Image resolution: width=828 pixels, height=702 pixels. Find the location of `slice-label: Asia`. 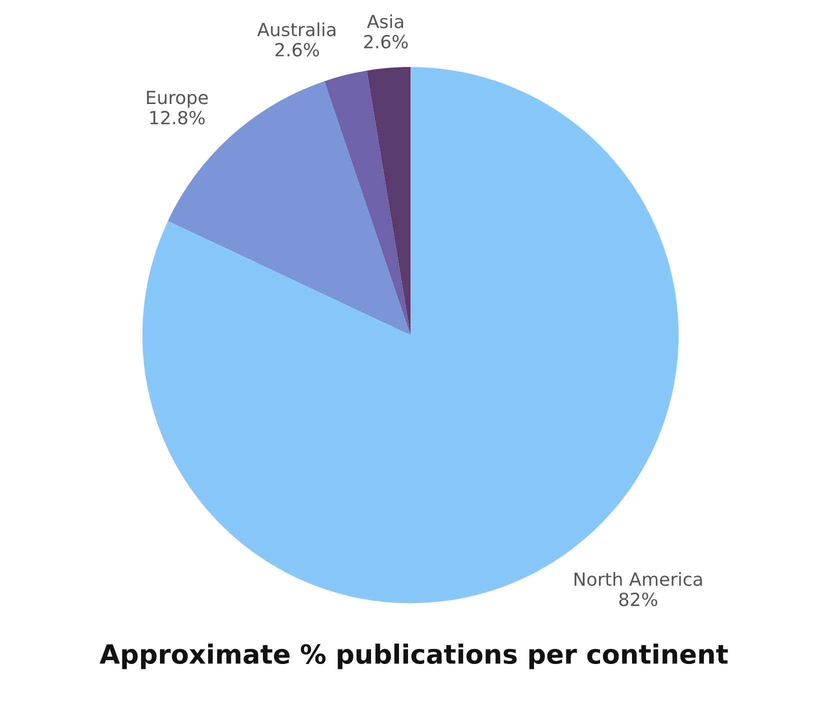

slice-label: Asia is located at coordinates (385, 21).